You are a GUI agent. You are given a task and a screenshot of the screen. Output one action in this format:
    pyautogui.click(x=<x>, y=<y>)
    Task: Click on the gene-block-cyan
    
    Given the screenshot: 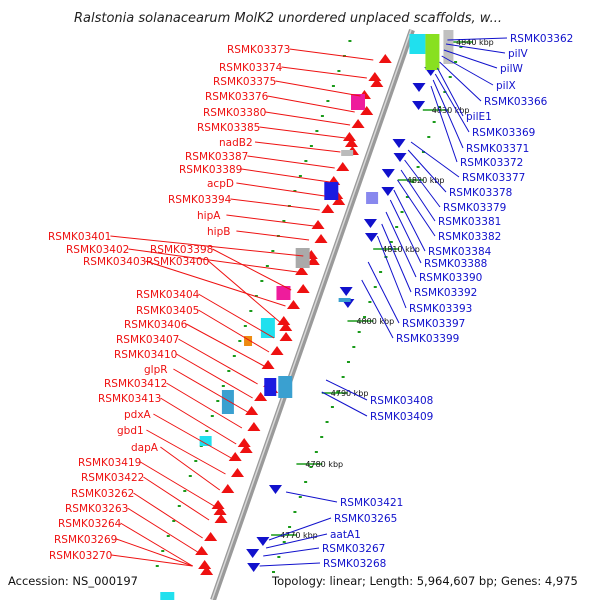 What is the action you would take?
    pyautogui.click(x=167, y=596)
    